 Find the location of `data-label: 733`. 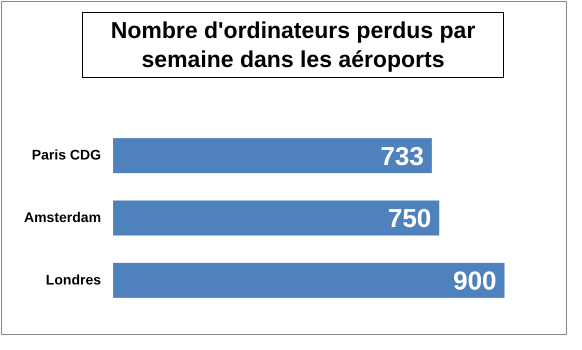

data-label: 733 is located at coordinates (402, 155).